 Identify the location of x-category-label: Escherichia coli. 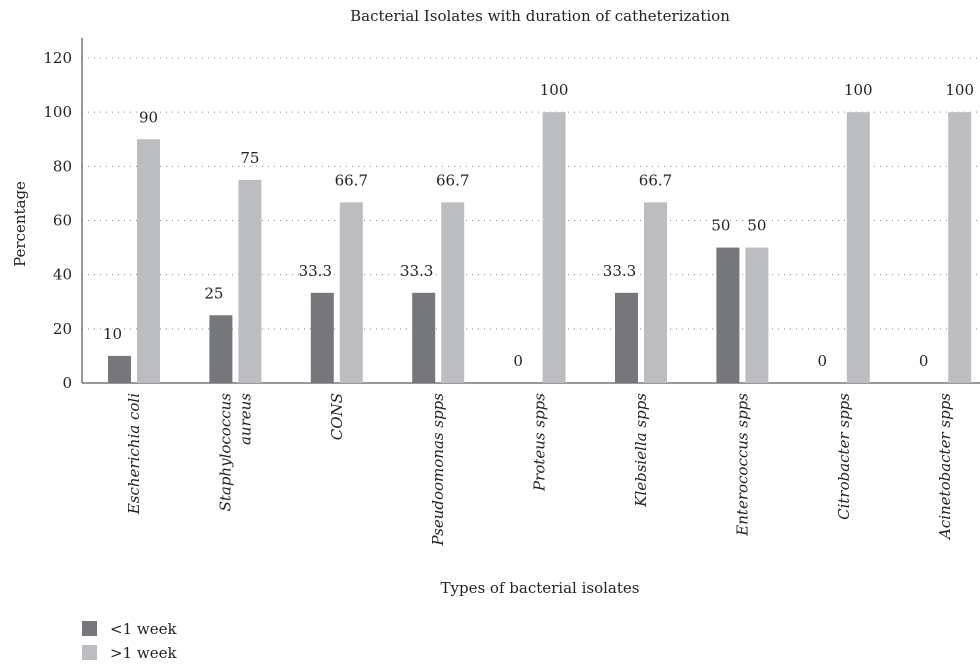
(134, 454).